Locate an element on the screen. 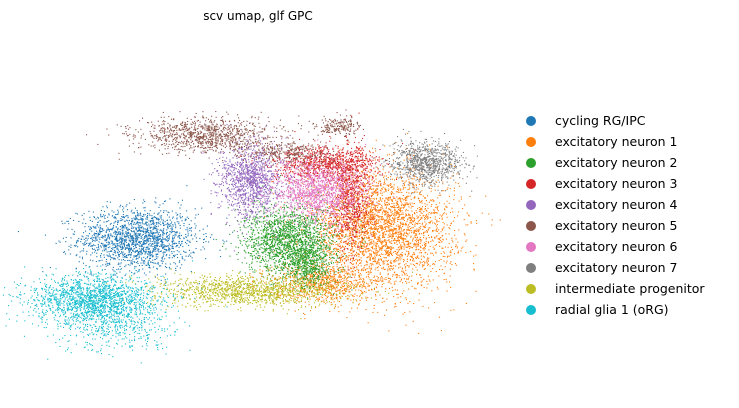 The width and height of the screenshot is (739, 408). legend-item: intermediate progenitor is located at coordinates (615, 288).